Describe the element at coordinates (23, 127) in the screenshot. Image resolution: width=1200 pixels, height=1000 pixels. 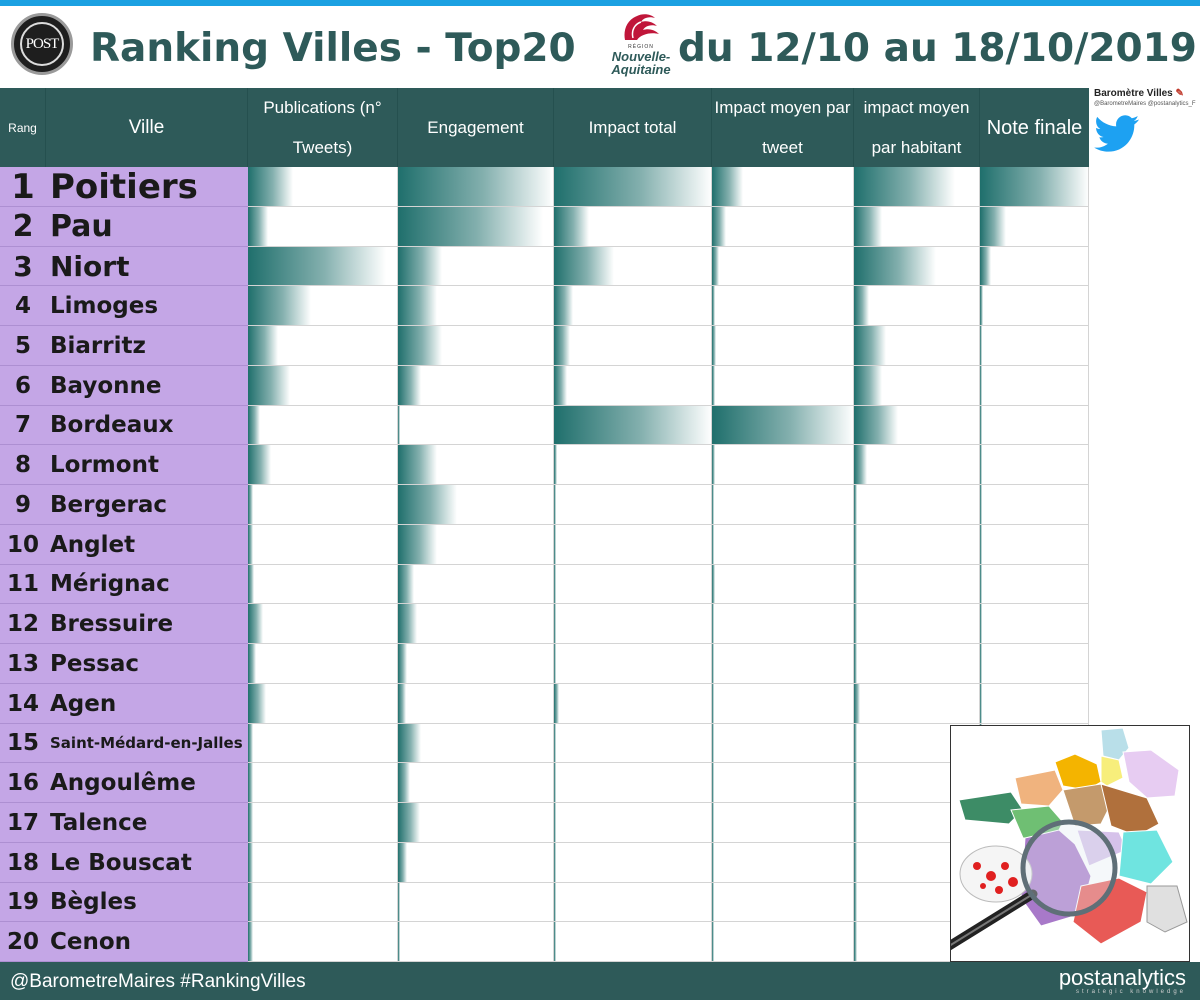
I see `col-header-rang: Rang` at that location.